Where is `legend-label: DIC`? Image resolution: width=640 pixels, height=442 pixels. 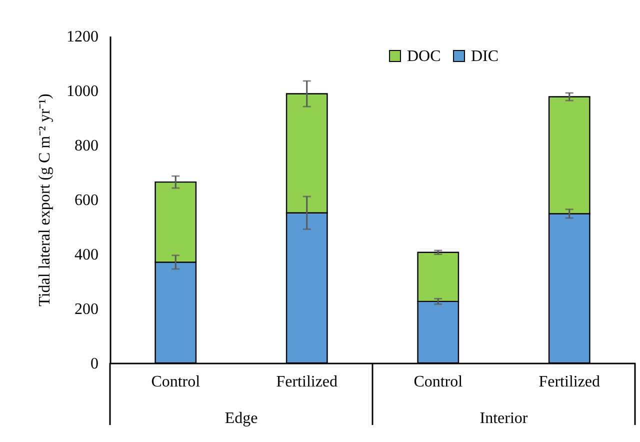
legend-label: DIC is located at coordinates (485, 56).